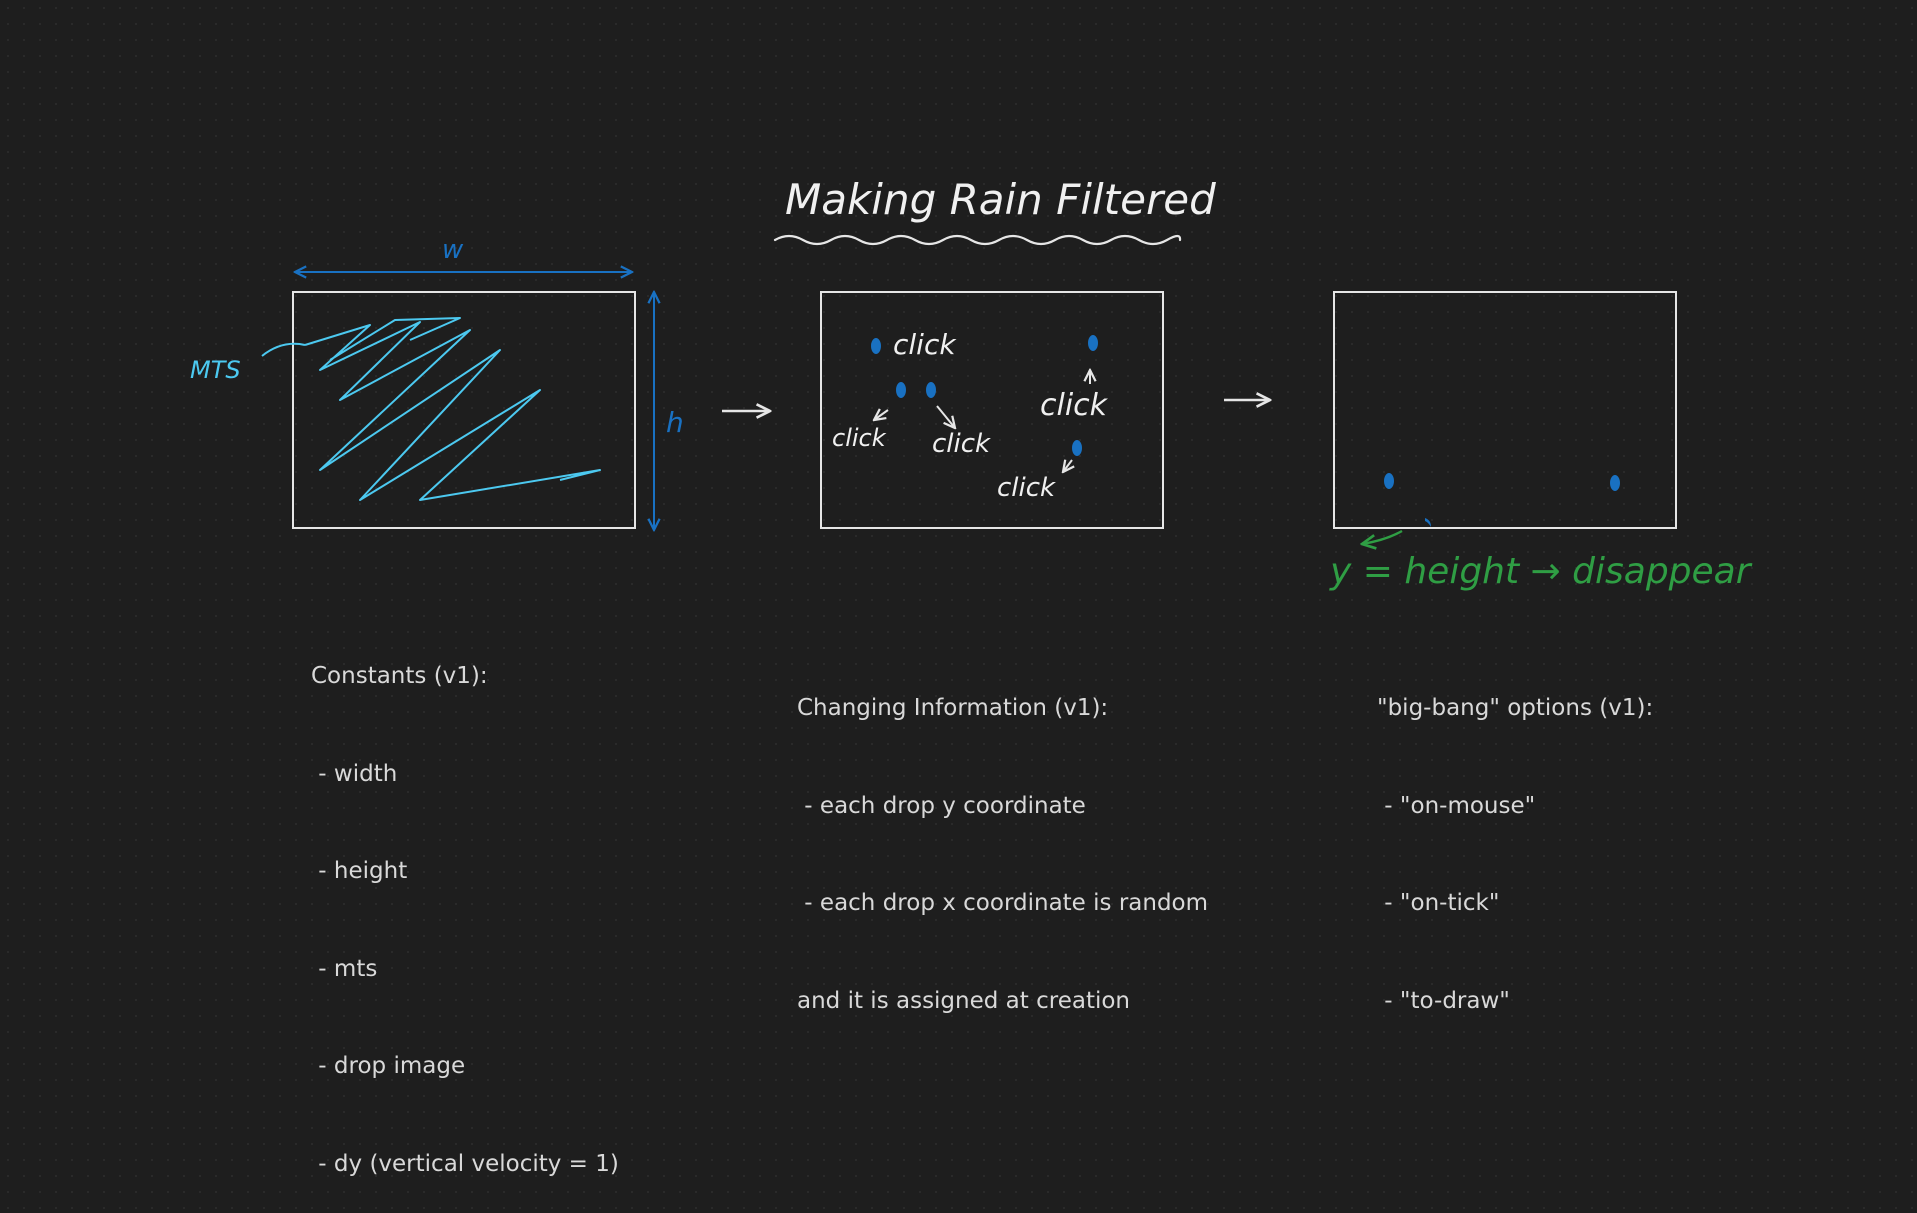 This screenshot has width=1917, height=1213. Describe the element at coordinates (359, 871) in the screenshot. I see `constants-item-height: - height` at that location.